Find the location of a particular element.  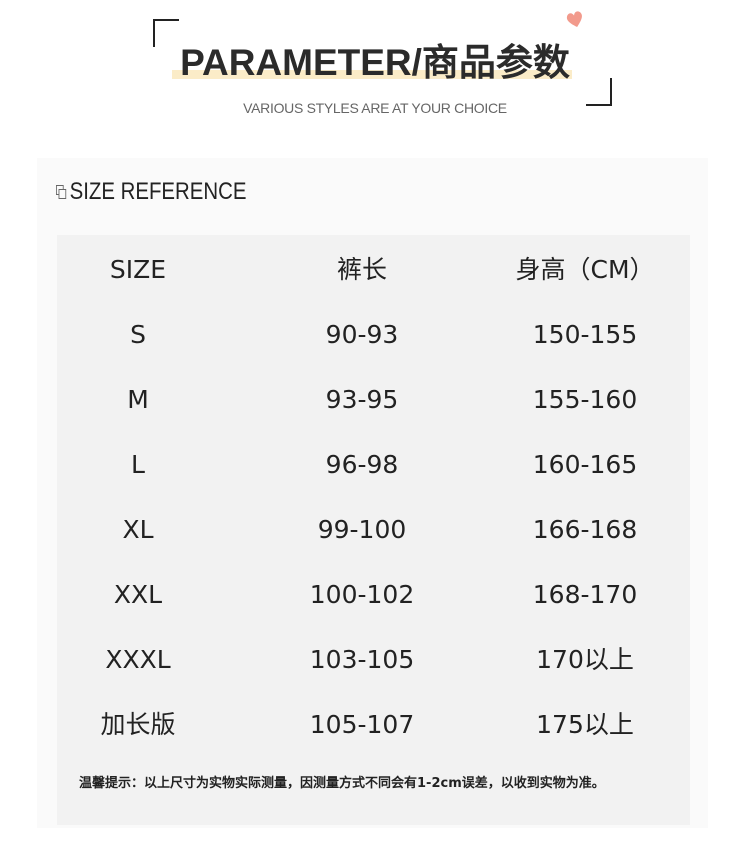

cell-length: 103-105 is located at coordinates (362, 659).